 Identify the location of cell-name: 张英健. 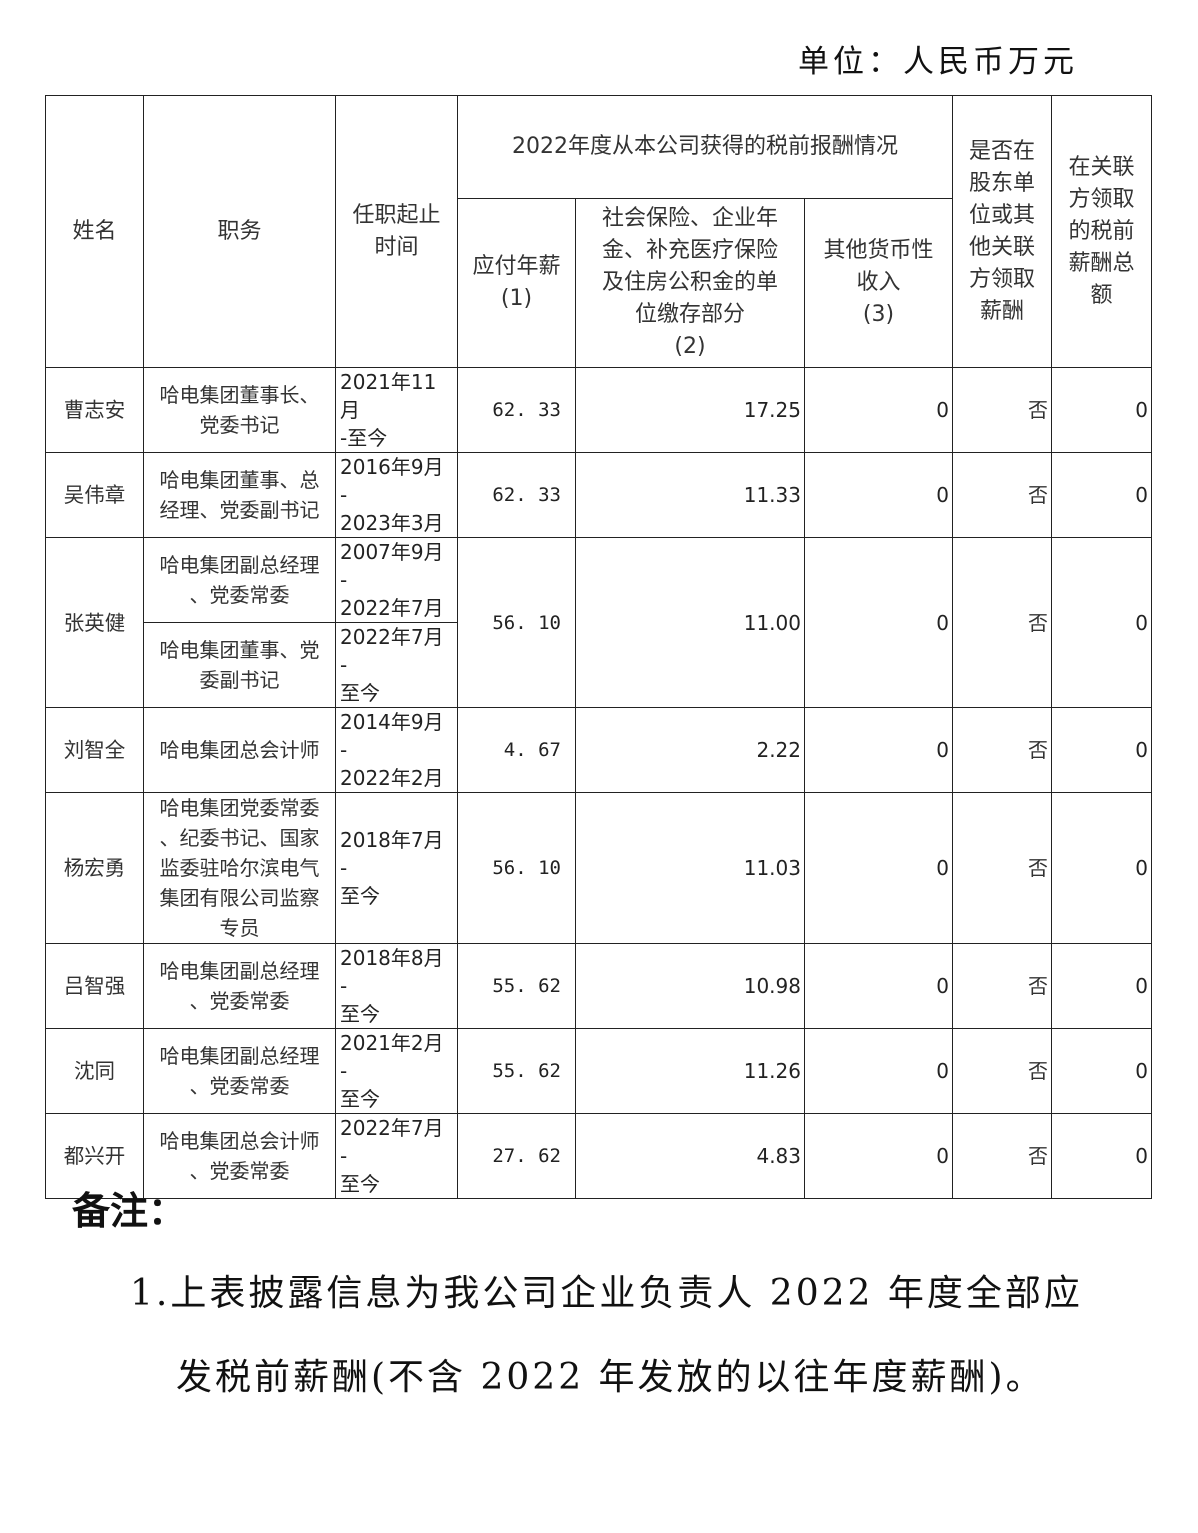
(94, 622).